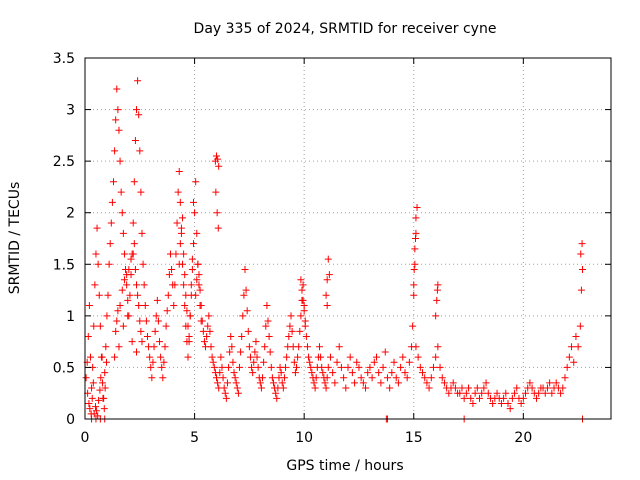 This screenshot has width=640, height=480. What do you see at coordinates (64, 162) in the screenshot?
I see `y-tick-label: 2.5` at bounding box center [64, 162].